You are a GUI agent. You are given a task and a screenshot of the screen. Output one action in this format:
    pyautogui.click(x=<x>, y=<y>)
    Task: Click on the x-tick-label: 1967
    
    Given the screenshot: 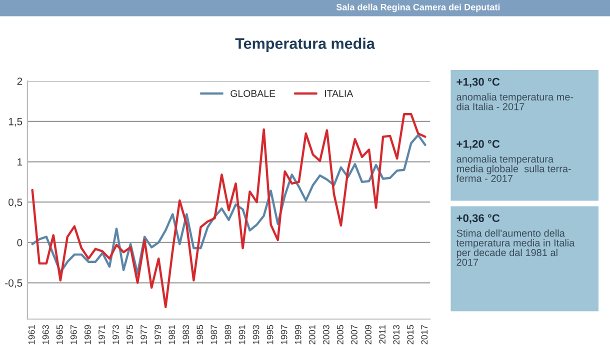 What is the action you would take?
    pyautogui.click(x=73, y=334)
    